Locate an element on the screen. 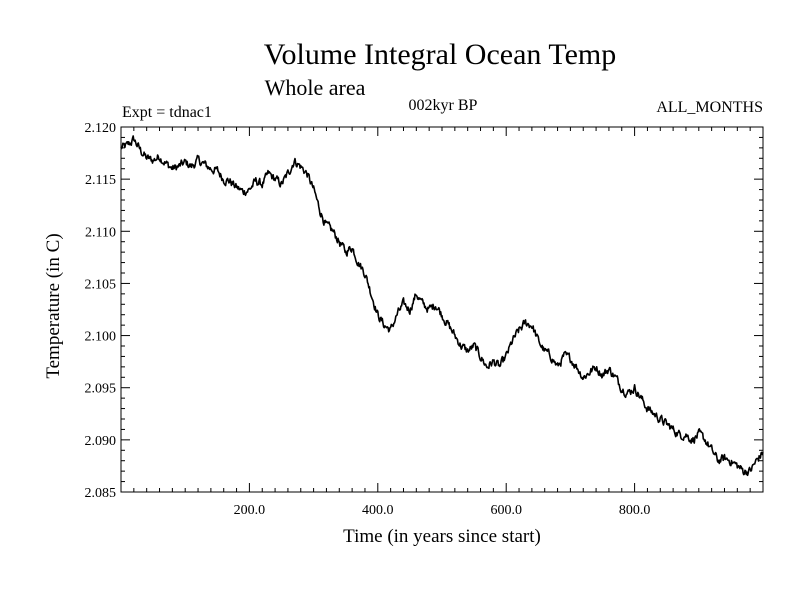  y-tick-label: 2.105 is located at coordinates (101, 284).